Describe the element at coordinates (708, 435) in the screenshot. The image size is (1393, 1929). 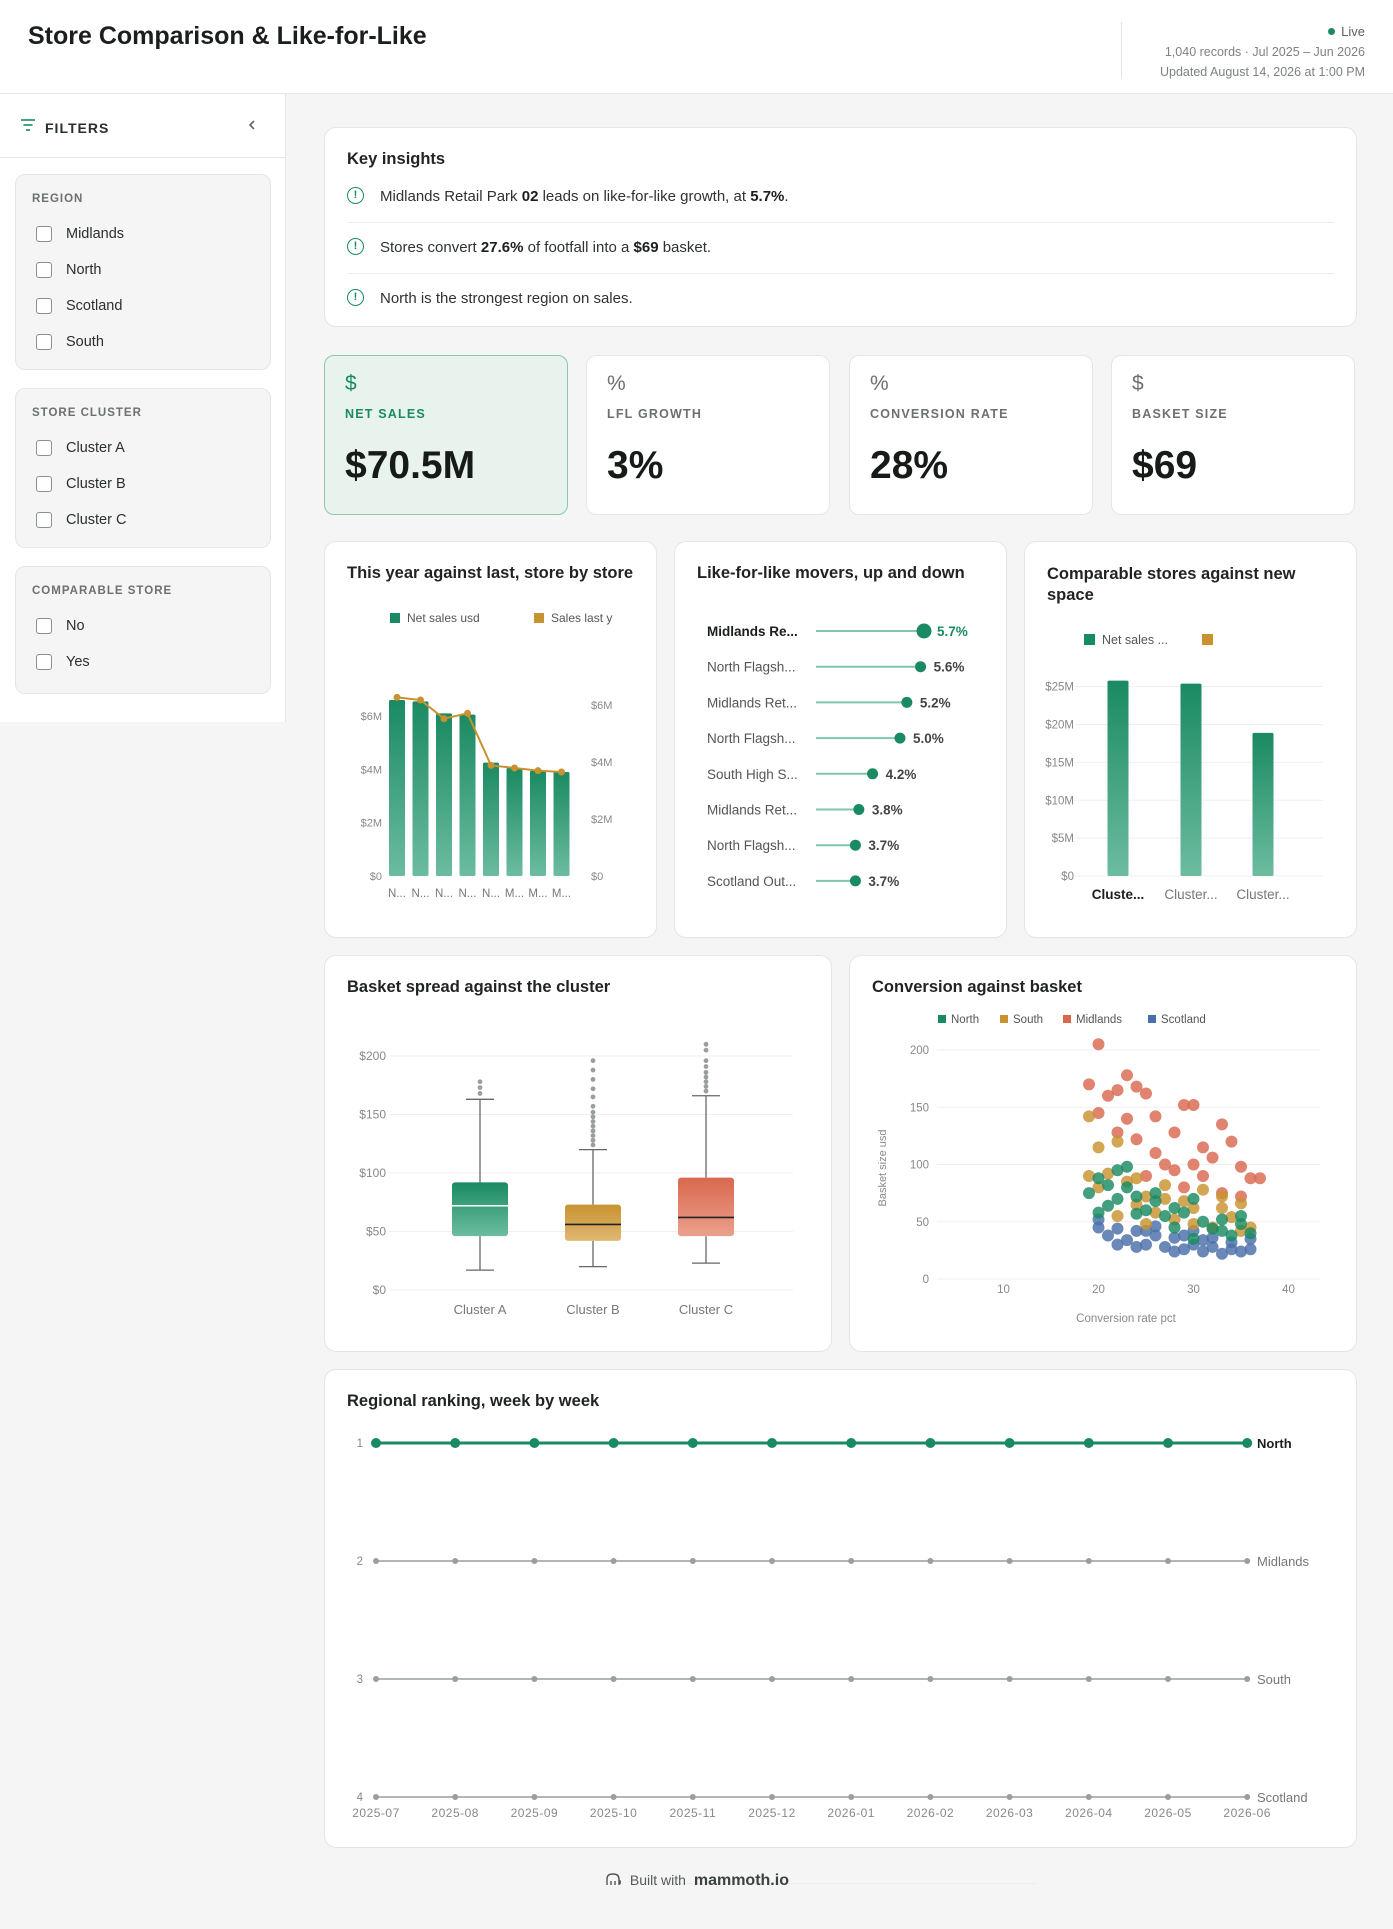
I see `kpi-lfl-growth: % LFL GROWTH 3%` at that location.